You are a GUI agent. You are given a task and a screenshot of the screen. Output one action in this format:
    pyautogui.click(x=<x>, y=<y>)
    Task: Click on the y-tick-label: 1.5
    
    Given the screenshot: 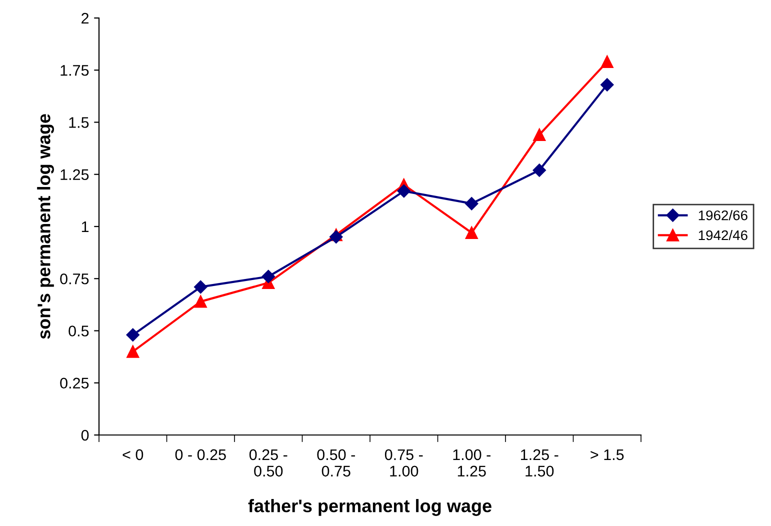 What is the action you would take?
    pyautogui.click(x=79, y=122)
    